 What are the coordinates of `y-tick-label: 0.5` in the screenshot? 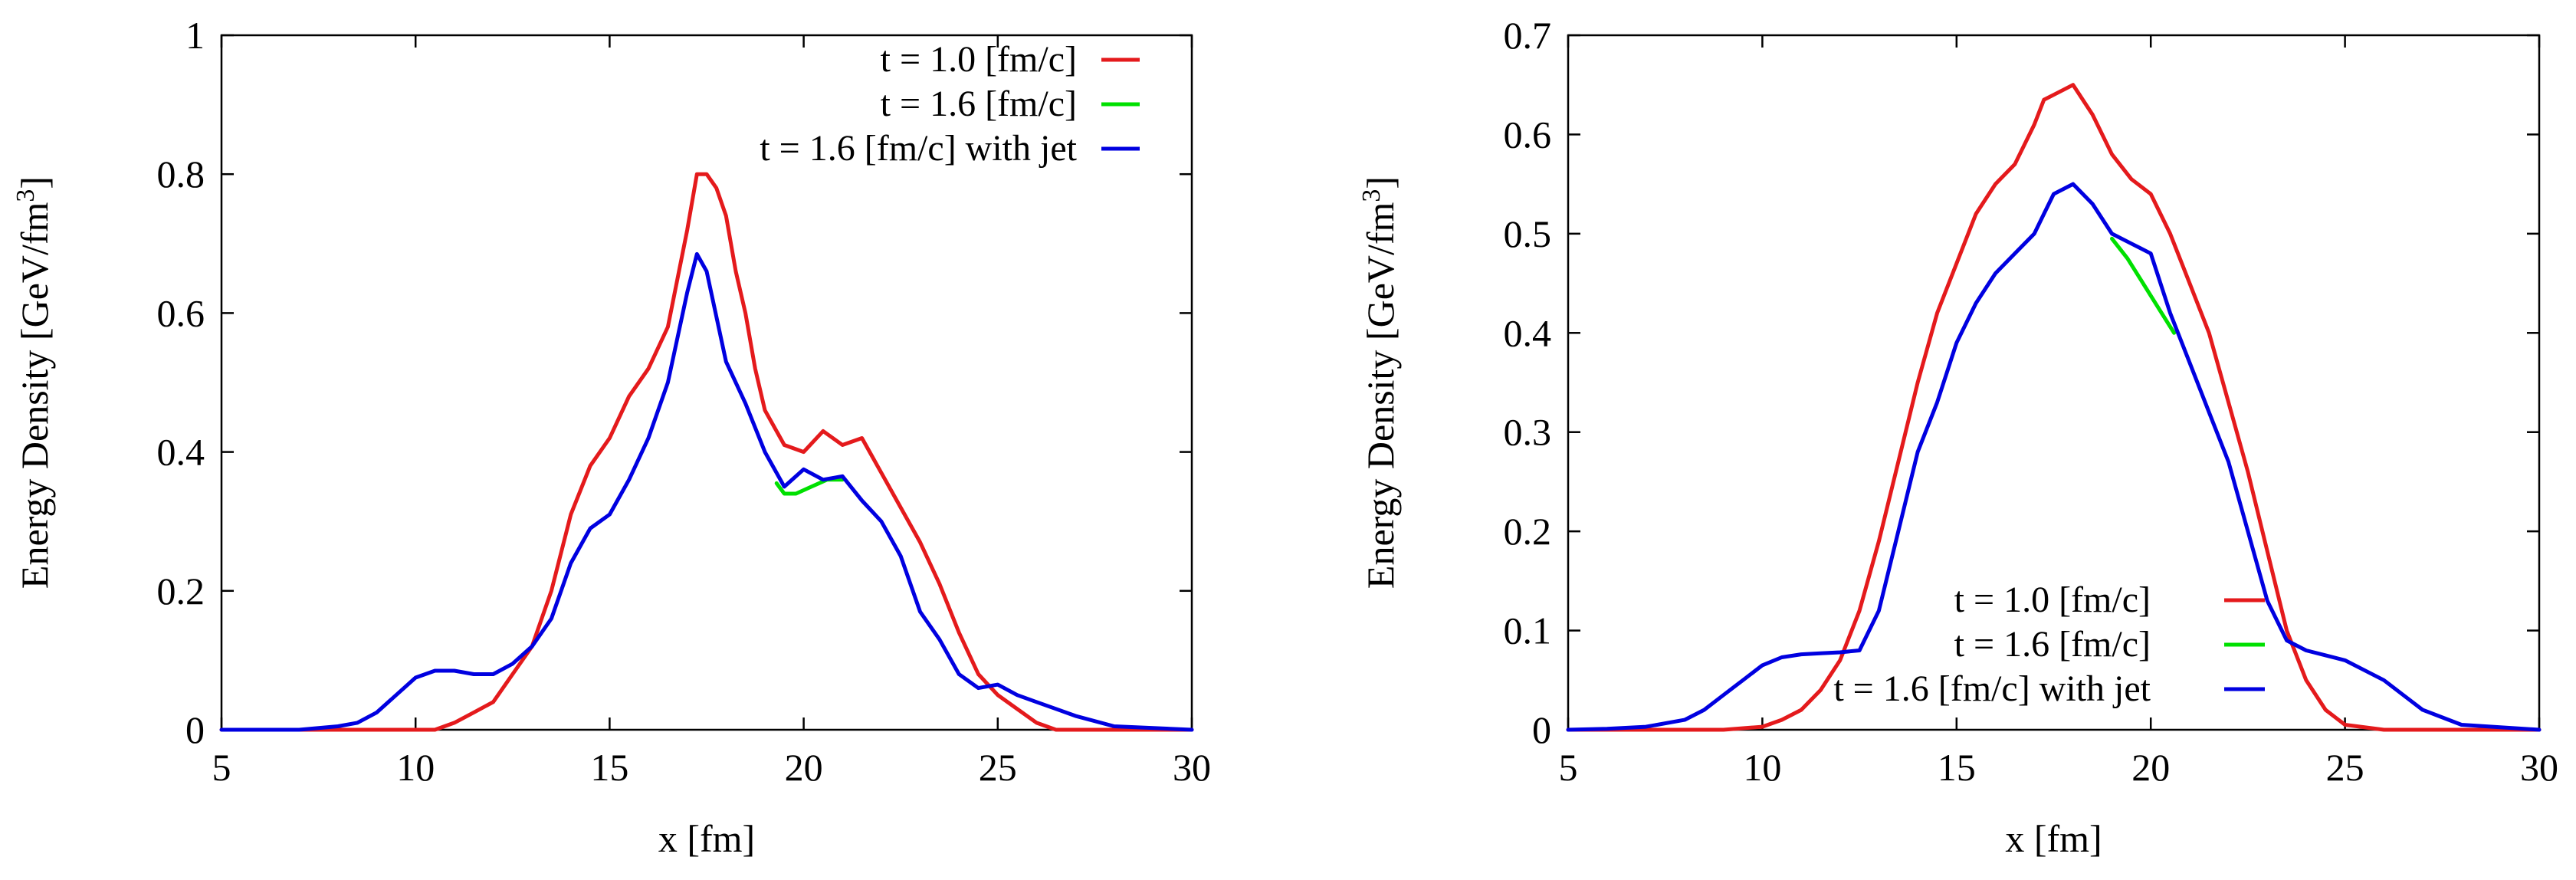 It's located at (1528, 233).